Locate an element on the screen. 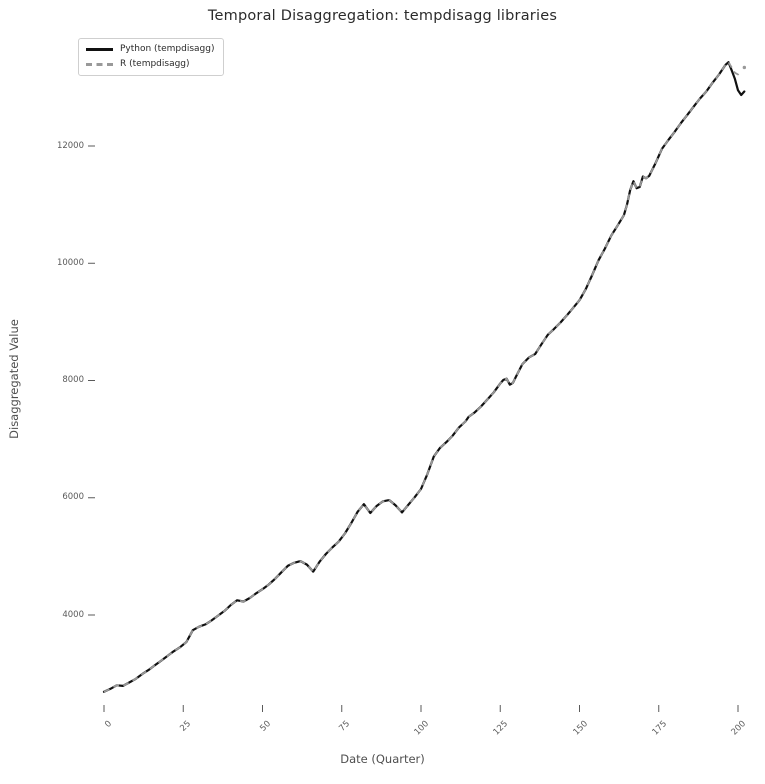 Image resolution: width=765 pixels, height=784 pixels. legend-item-r: R (tempdisagg) is located at coordinates (150, 64).